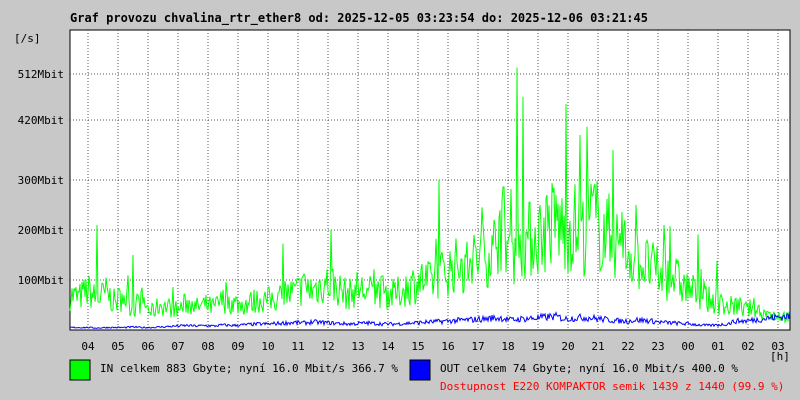 Image resolution: width=800 pixels, height=400 pixels. I want to click on x-tick-label: 06, so click(147, 346).